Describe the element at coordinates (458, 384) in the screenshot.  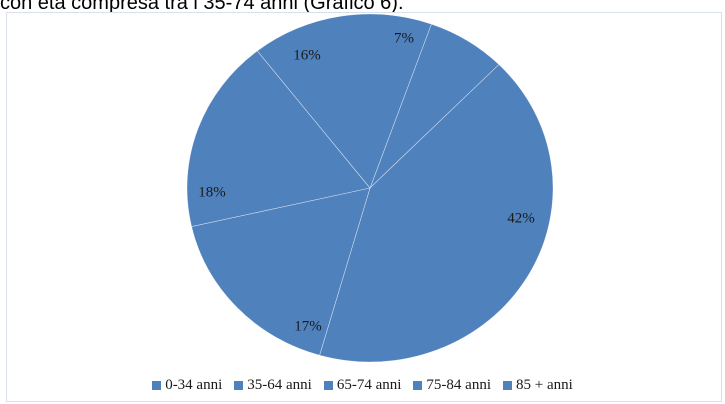
I see `legend-label: 75-84 anni` at that location.